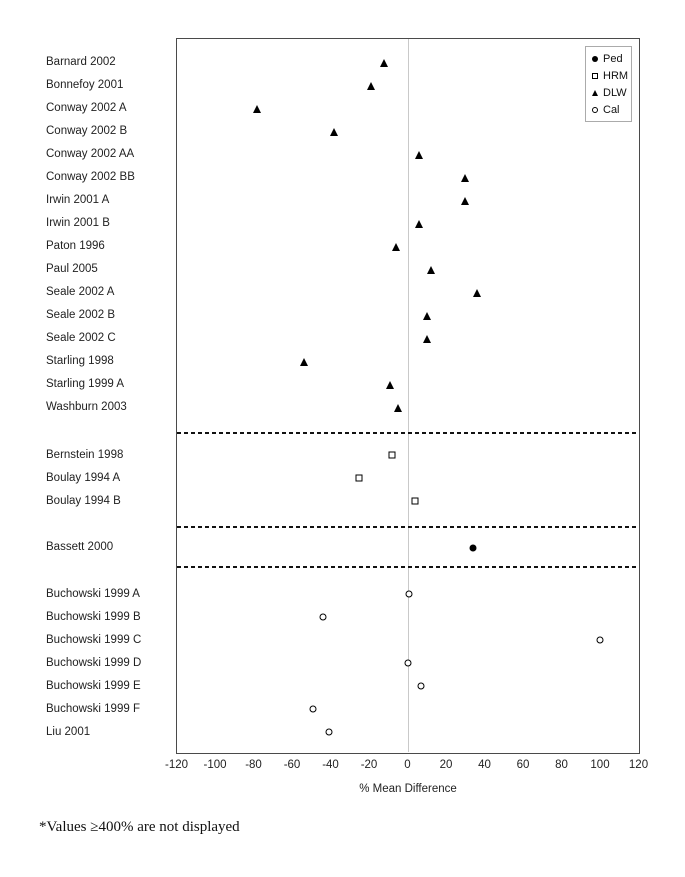 The height and width of the screenshot is (877, 685). I want to click on row-label: Paton 1996, so click(75, 246).